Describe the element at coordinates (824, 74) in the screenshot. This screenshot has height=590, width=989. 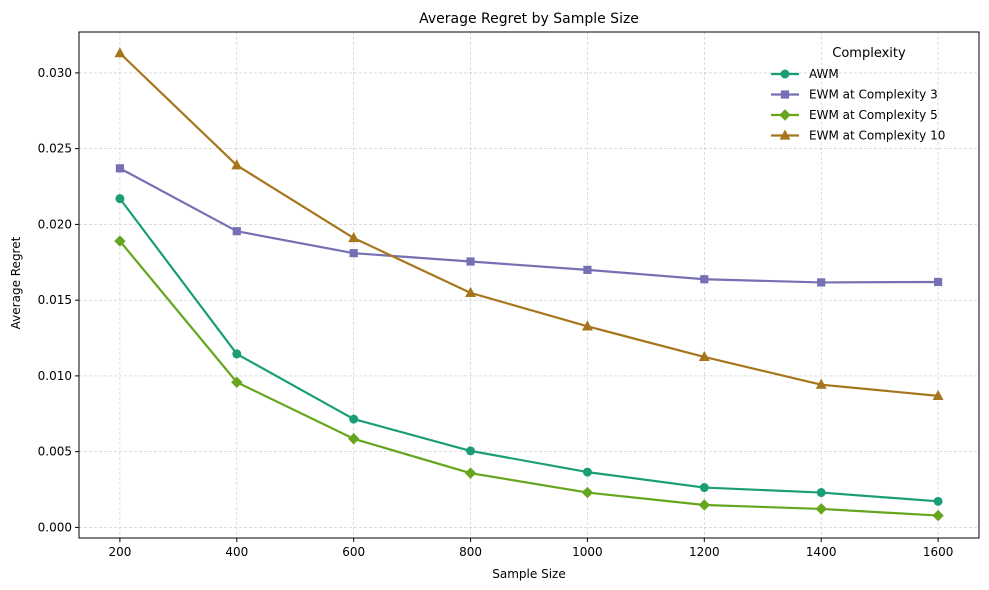
I see `legend-label: AWM` at that location.